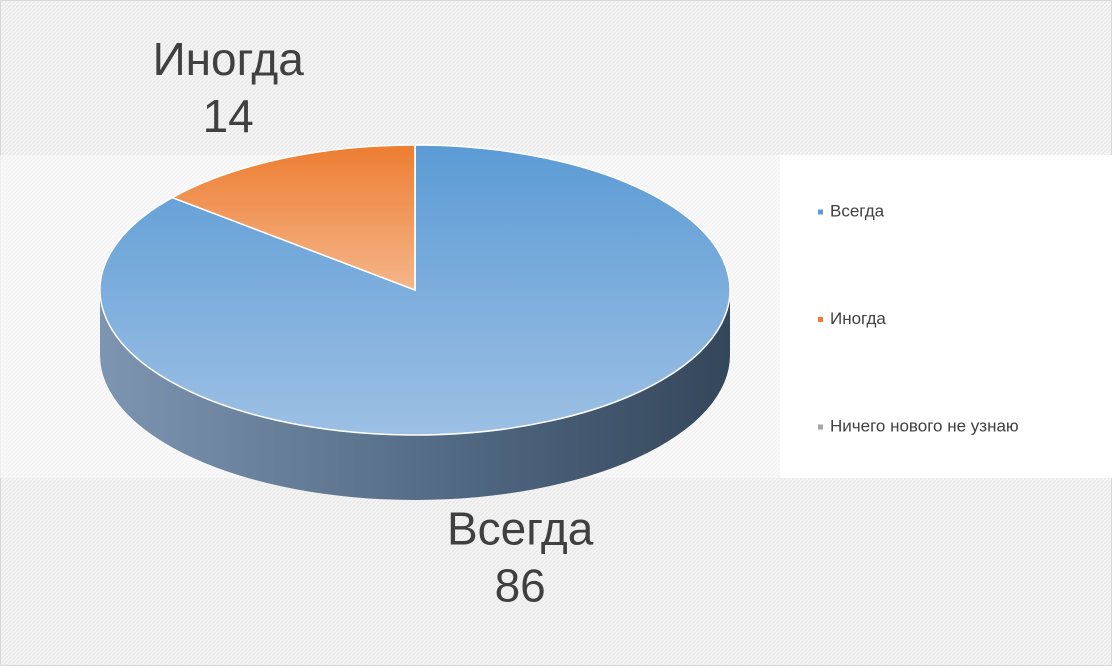 The width and height of the screenshot is (1112, 666). What do you see at coordinates (858, 318) in the screenshot?
I see `legend-label: Иногда` at bounding box center [858, 318].